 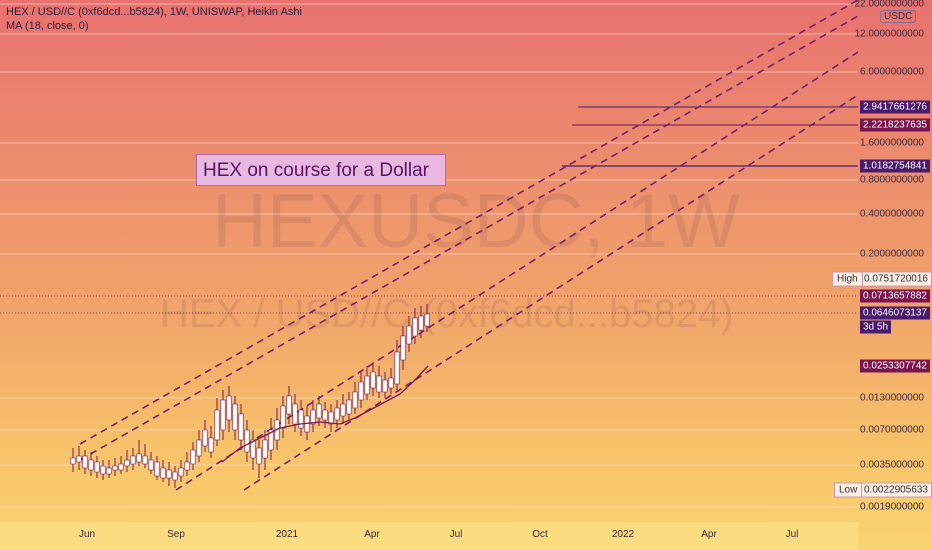 What do you see at coordinates (892, 72) in the screenshot?
I see `price-tick: 6.0000000000` at bounding box center [892, 72].